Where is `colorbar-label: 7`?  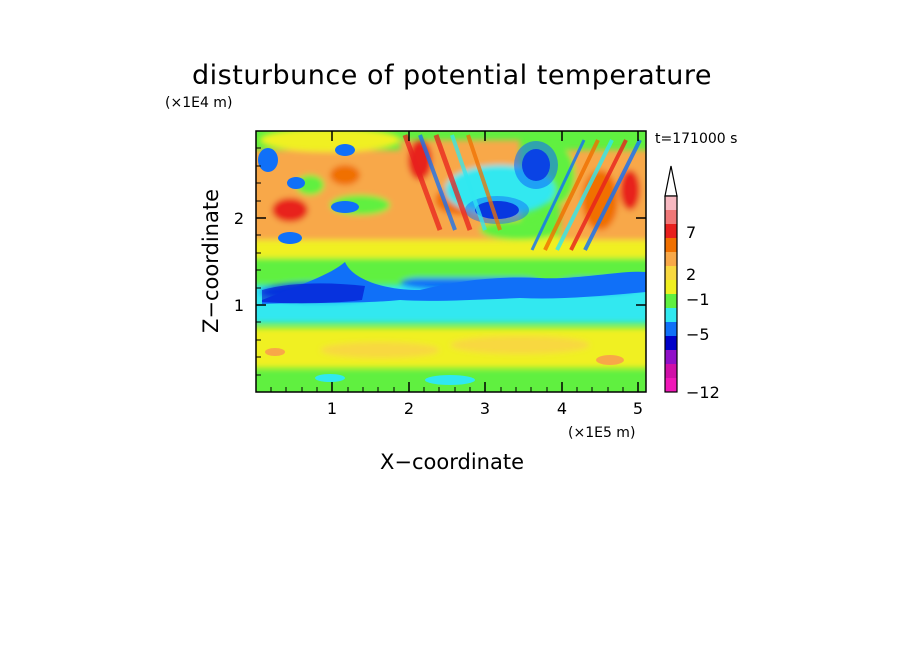
colorbar-label: 7 is located at coordinates (691, 232).